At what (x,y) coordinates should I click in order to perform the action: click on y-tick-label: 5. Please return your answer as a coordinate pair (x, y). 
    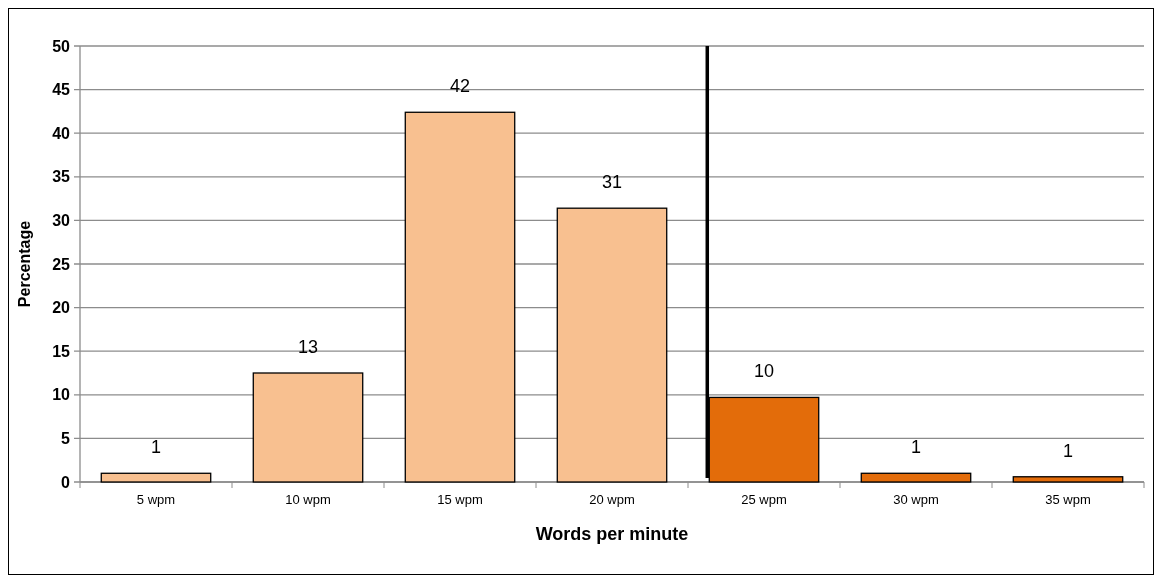
    Looking at the image, I should click on (66, 438).